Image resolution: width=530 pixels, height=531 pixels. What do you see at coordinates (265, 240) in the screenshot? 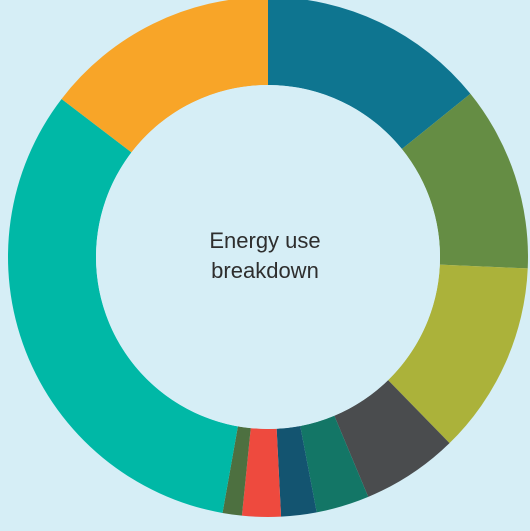
I see `center-label-line-1: Energy use` at bounding box center [265, 240].